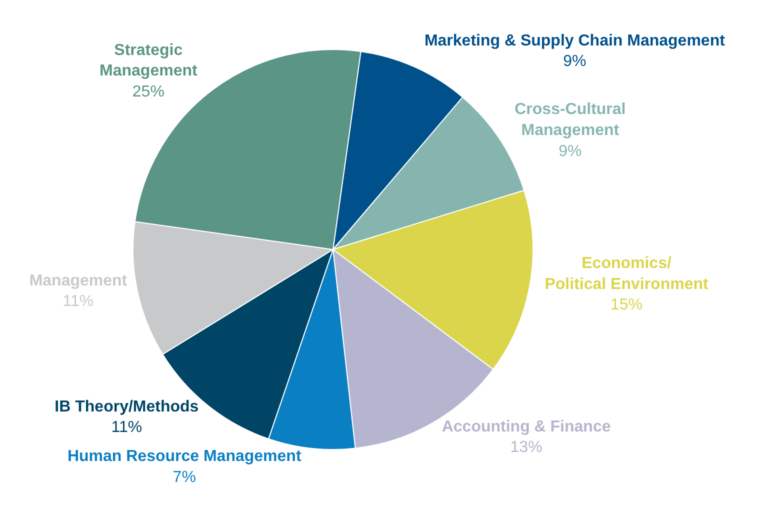  I want to click on slice-label: Marketing & Supply Chain Management, so click(575, 41).